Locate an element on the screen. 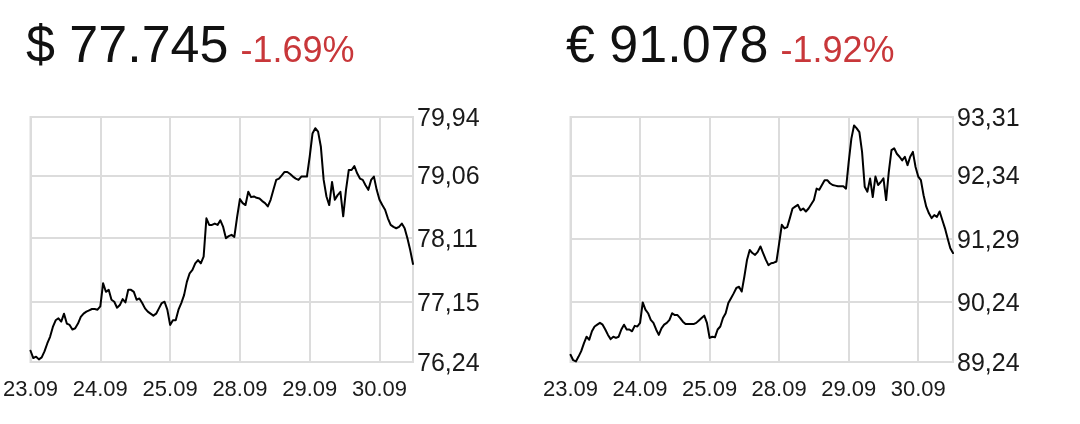 The width and height of the screenshot is (1080, 424). chart-title: € 91.078 is located at coordinates (667, 44).